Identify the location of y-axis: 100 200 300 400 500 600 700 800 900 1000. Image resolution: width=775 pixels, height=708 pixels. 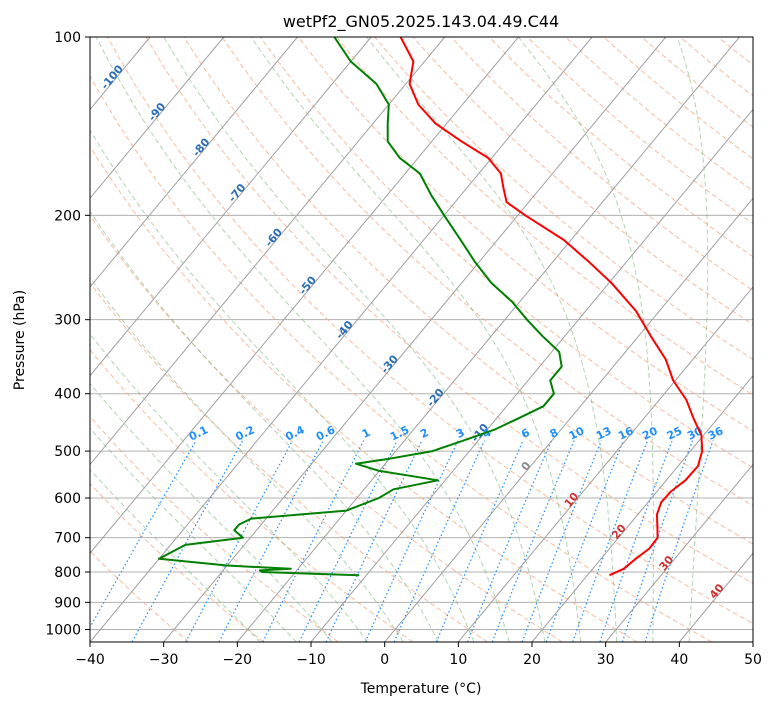
(67, 334).